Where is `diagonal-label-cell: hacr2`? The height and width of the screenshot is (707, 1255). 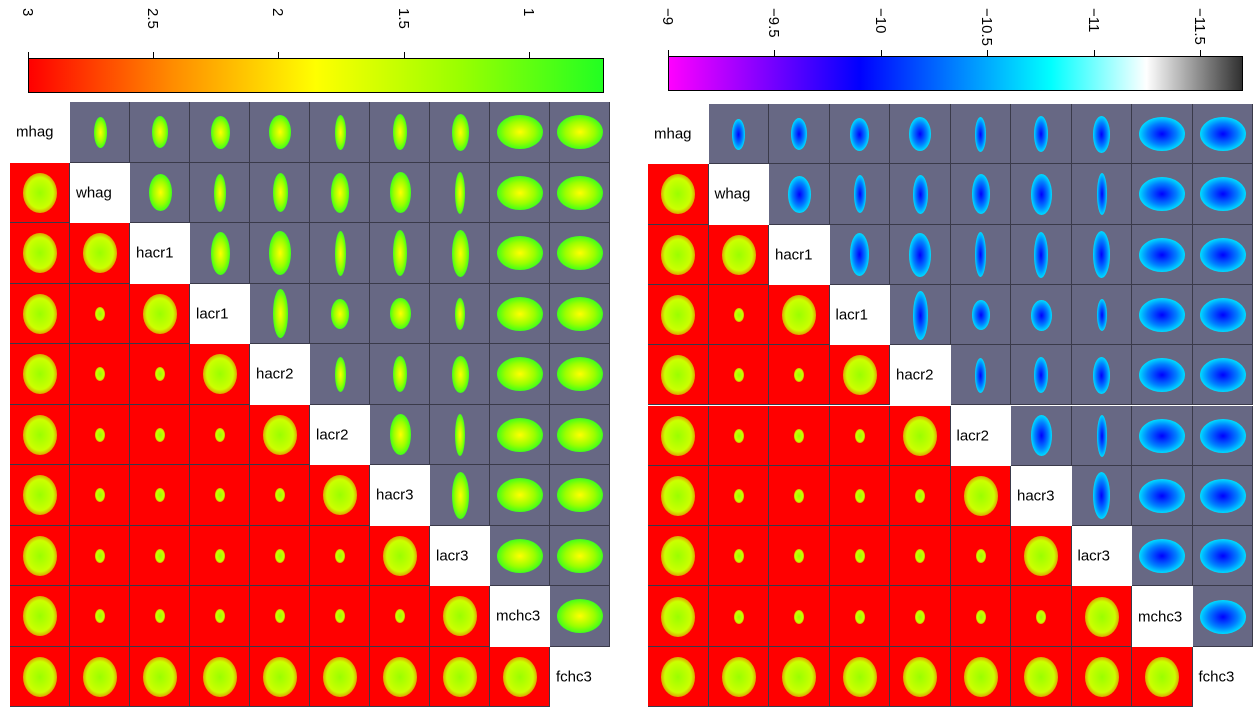
diagonal-label-cell: hacr2 is located at coordinates (920, 375).